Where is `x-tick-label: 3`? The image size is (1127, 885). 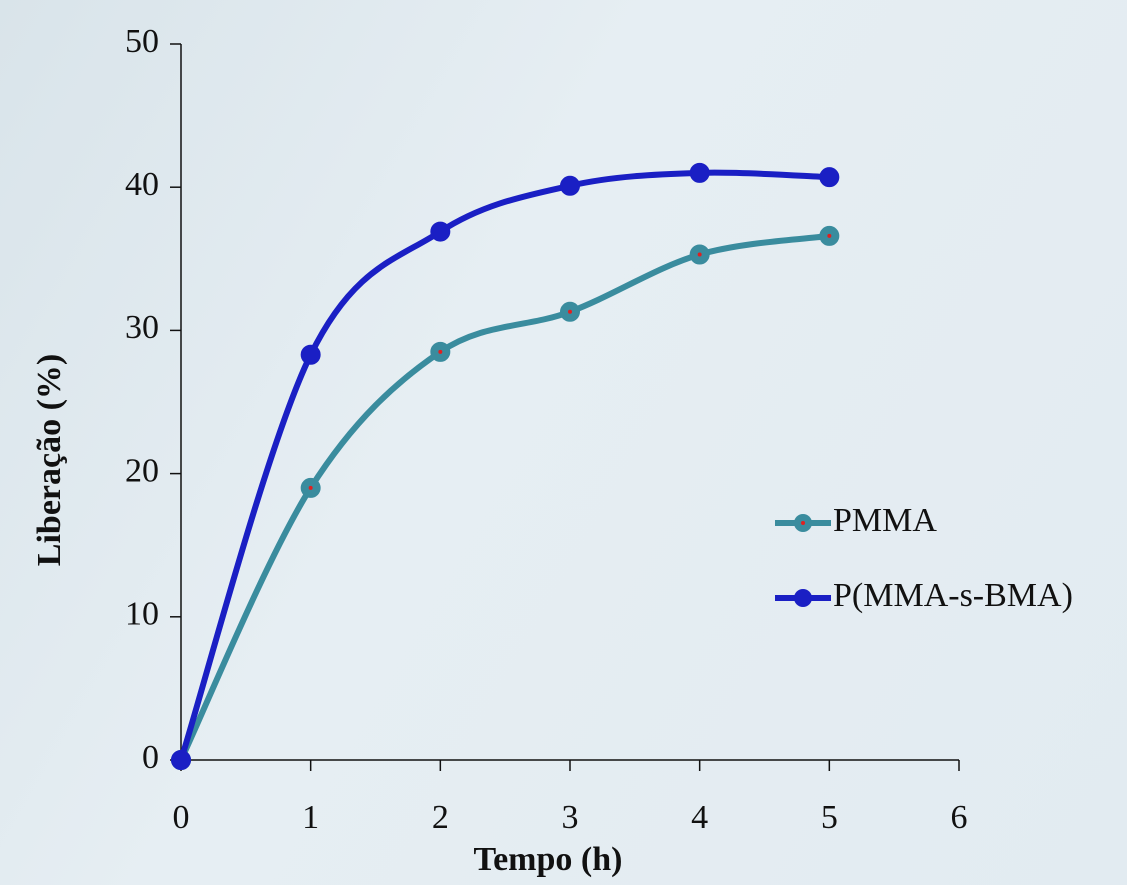
x-tick-label: 3 is located at coordinates (570, 817).